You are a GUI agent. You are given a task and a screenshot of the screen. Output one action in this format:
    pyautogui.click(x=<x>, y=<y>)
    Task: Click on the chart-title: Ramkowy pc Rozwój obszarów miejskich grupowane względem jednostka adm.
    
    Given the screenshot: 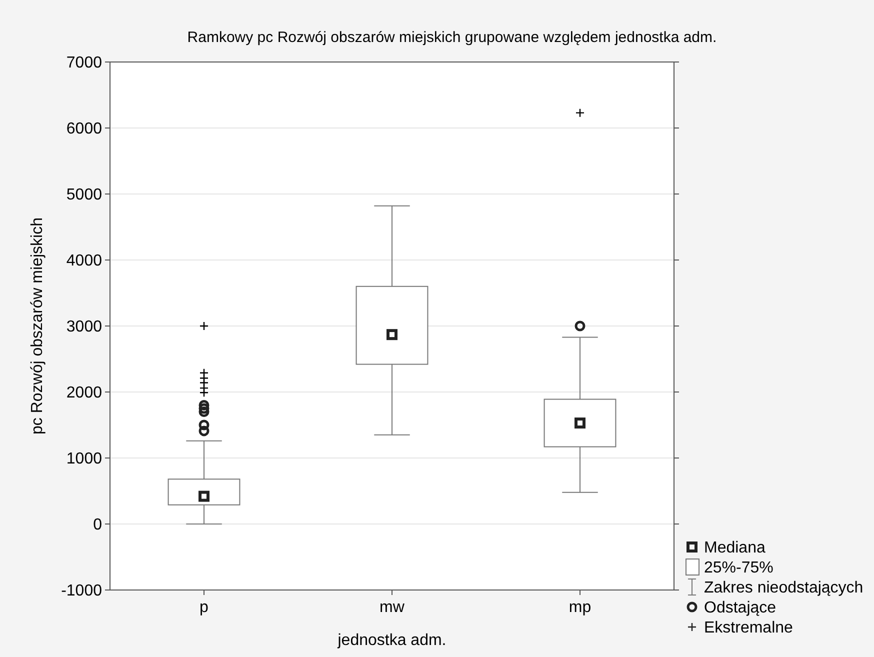 What is the action you would take?
    pyautogui.click(x=452, y=37)
    